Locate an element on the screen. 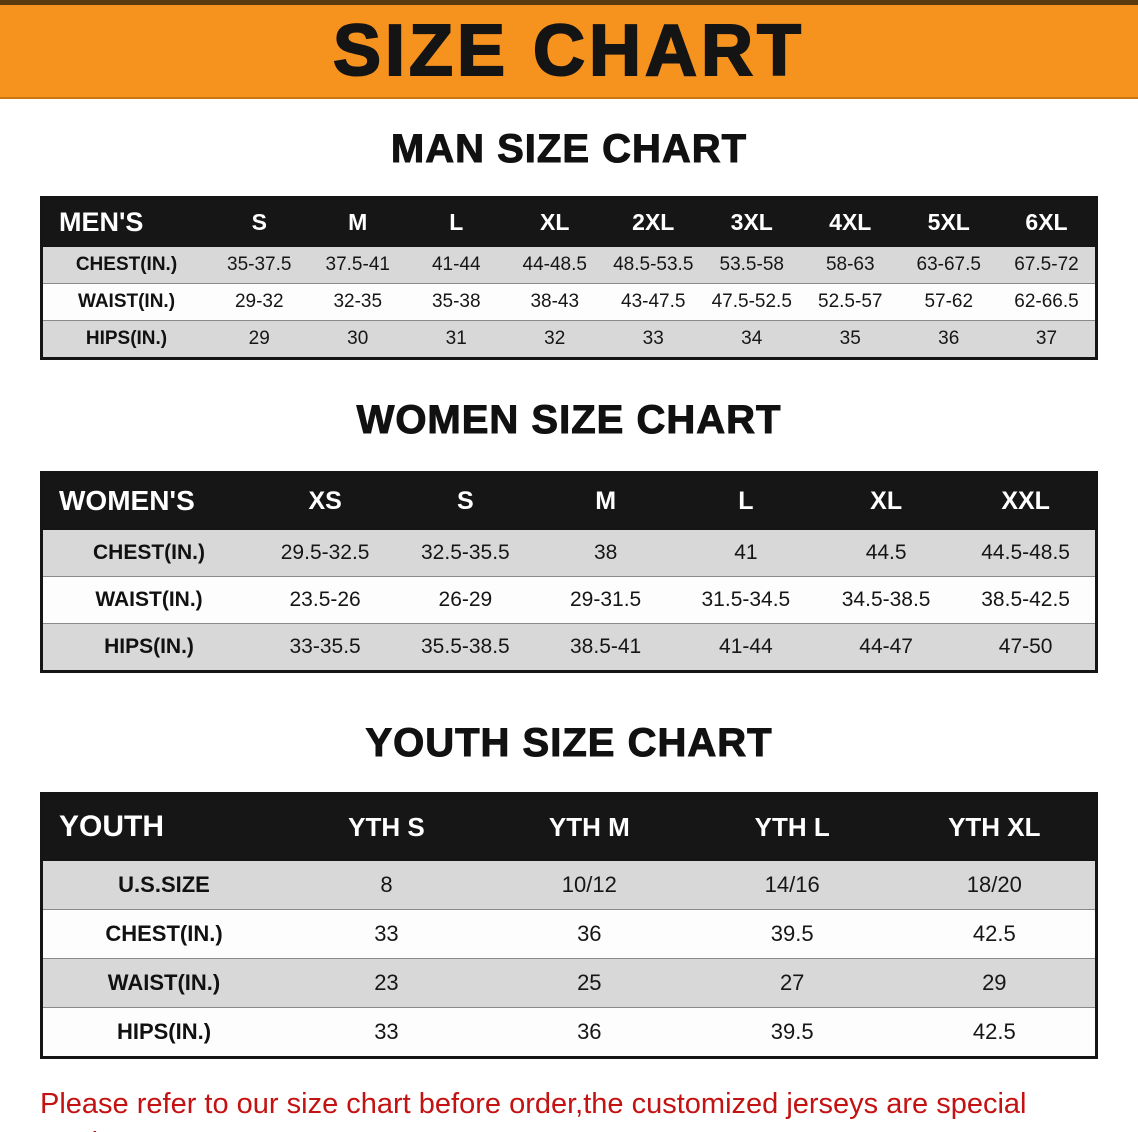 The height and width of the screenshot is (1132, 1138). value-cell: 33-35.5 is located at coordinates (325, 646).